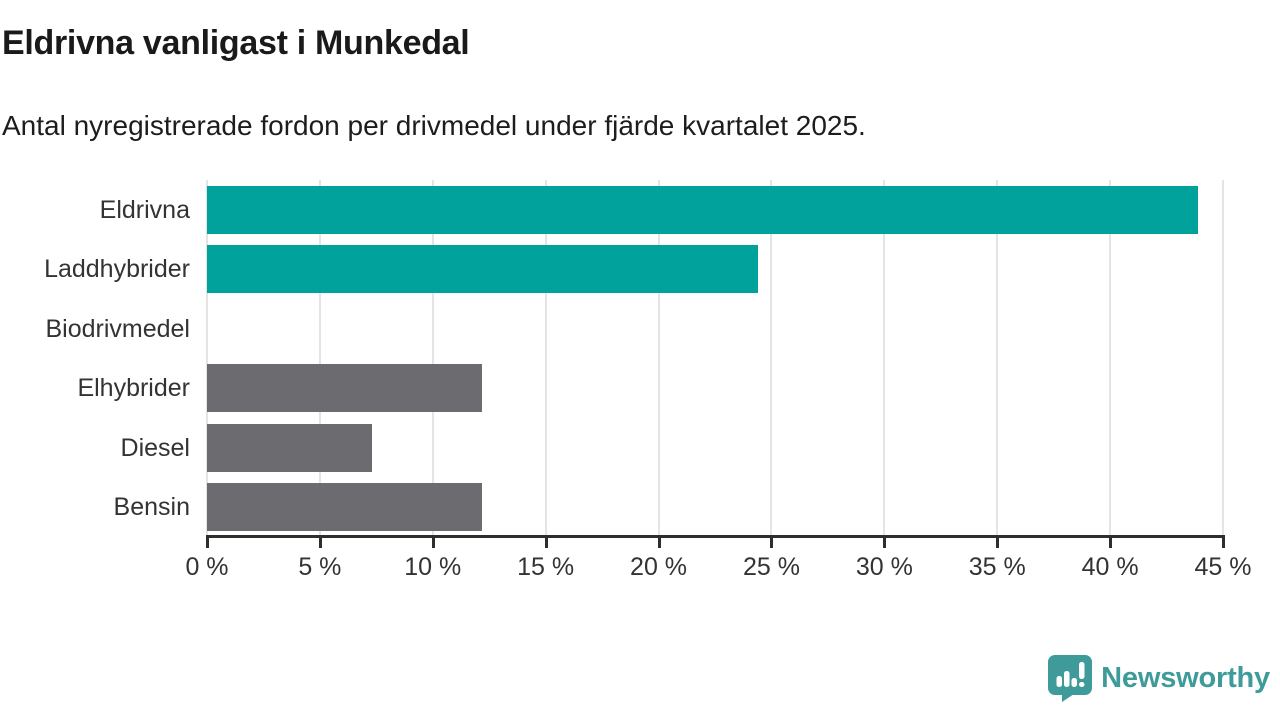 This screenshot has height=720, width=1280. What do you see at coordinates (659, 567) in the screenshot?
I see `x-axis-tick-label: 20 %` at bounding box center [659, 567].